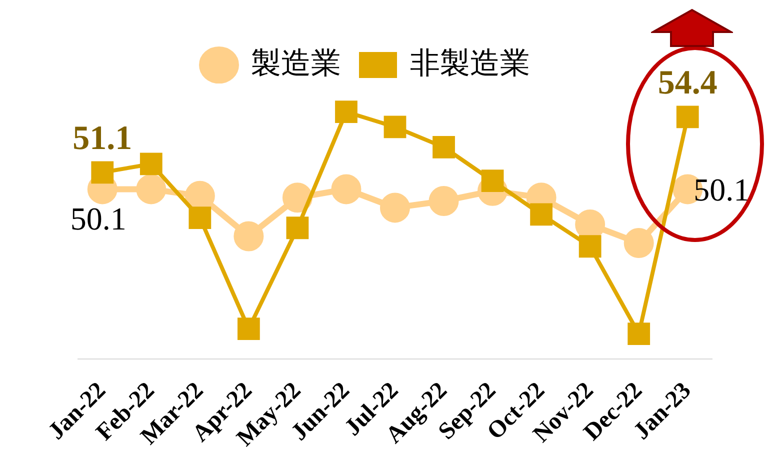 The image size is (777, 471). What do you see at coordinates (296, 63) in the screenshot?
I see `legend-label: 製造業` at bounding box center [296, 63].